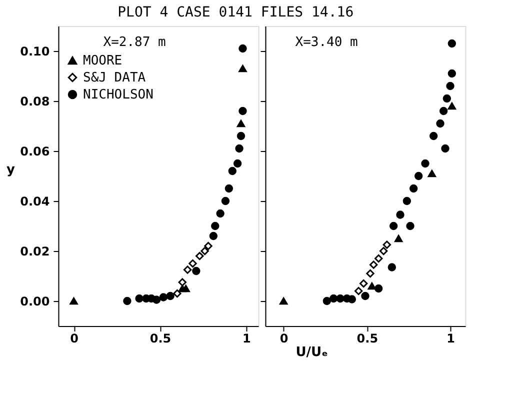 This screenshot has width=526, height=412. What do you see at coordinates (35, 51) in the screenshot?
I see `y-tick-label: 0.10` at bounding box center [35, 51].